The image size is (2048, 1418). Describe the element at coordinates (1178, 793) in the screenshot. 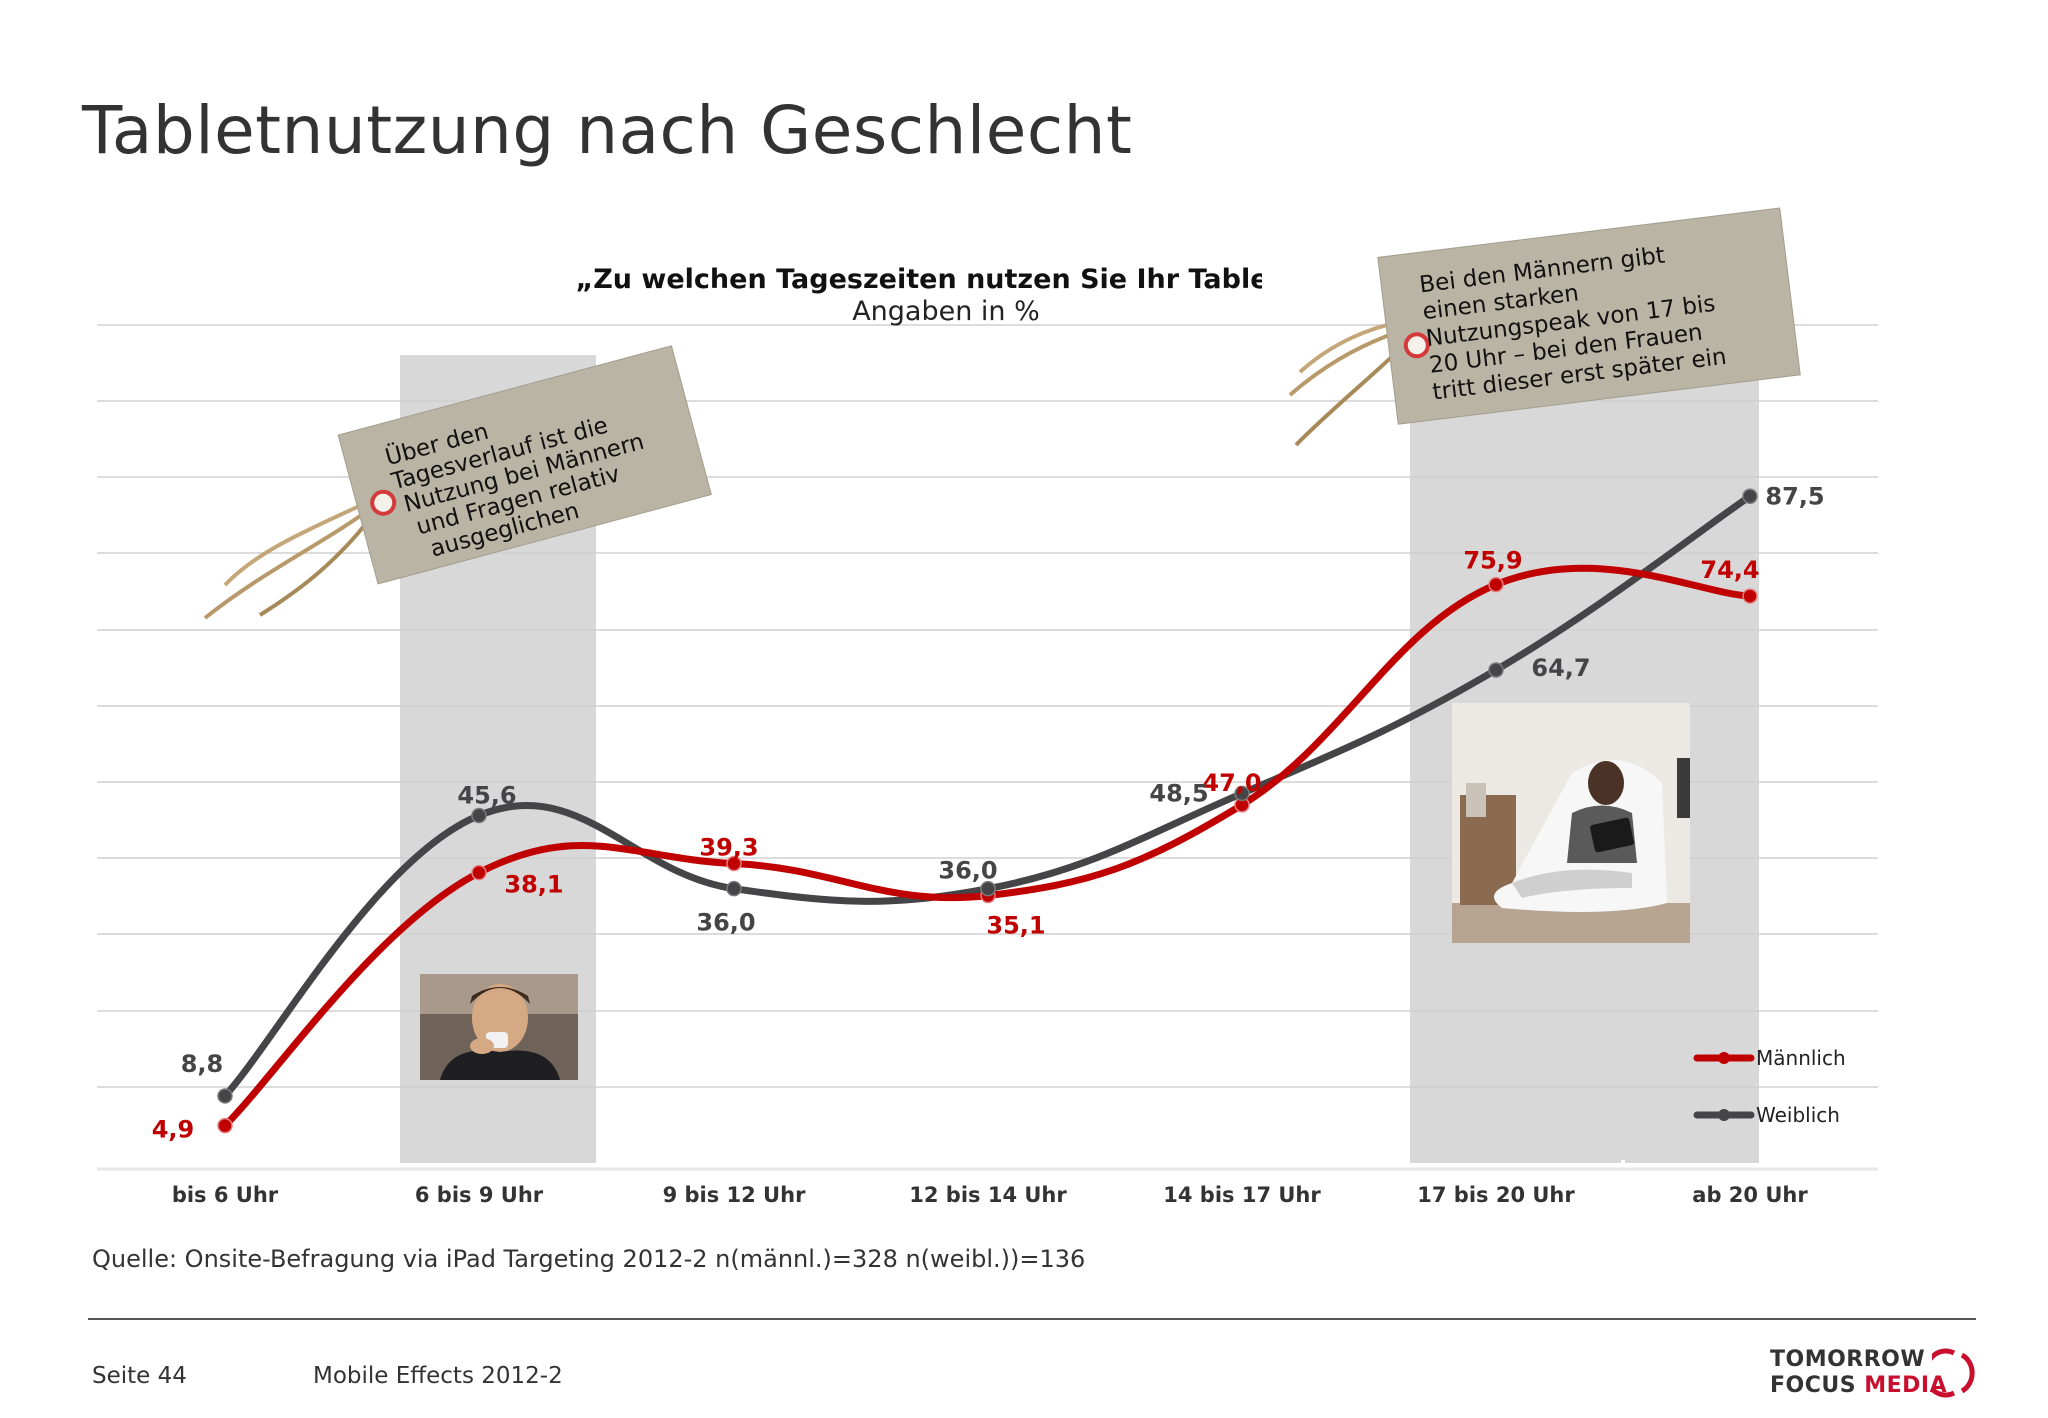

I see `series-weiblich-value-label: 48,5` at that location.